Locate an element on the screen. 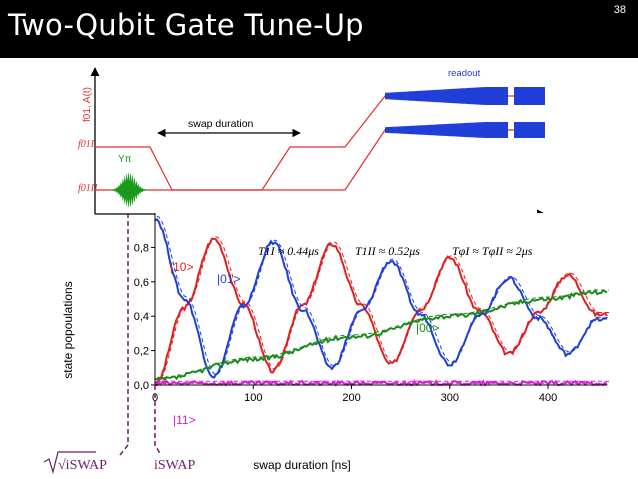 Image resolution: width=638 pixels, height=479 pixels. marker-line-sqrt-iswap is located at coordinates (124, 334).